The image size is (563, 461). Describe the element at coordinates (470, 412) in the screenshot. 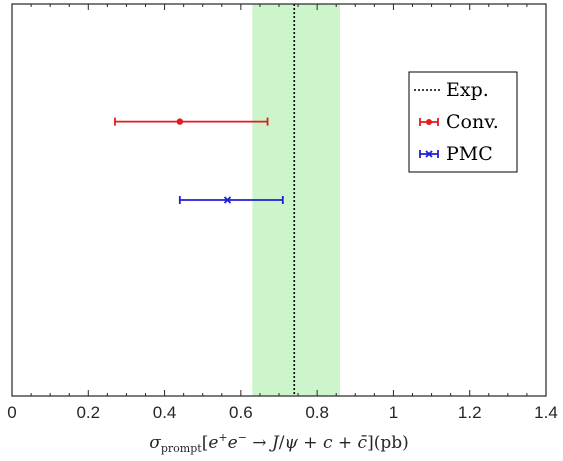

I see `x-tick-label: 1.2` at that location.